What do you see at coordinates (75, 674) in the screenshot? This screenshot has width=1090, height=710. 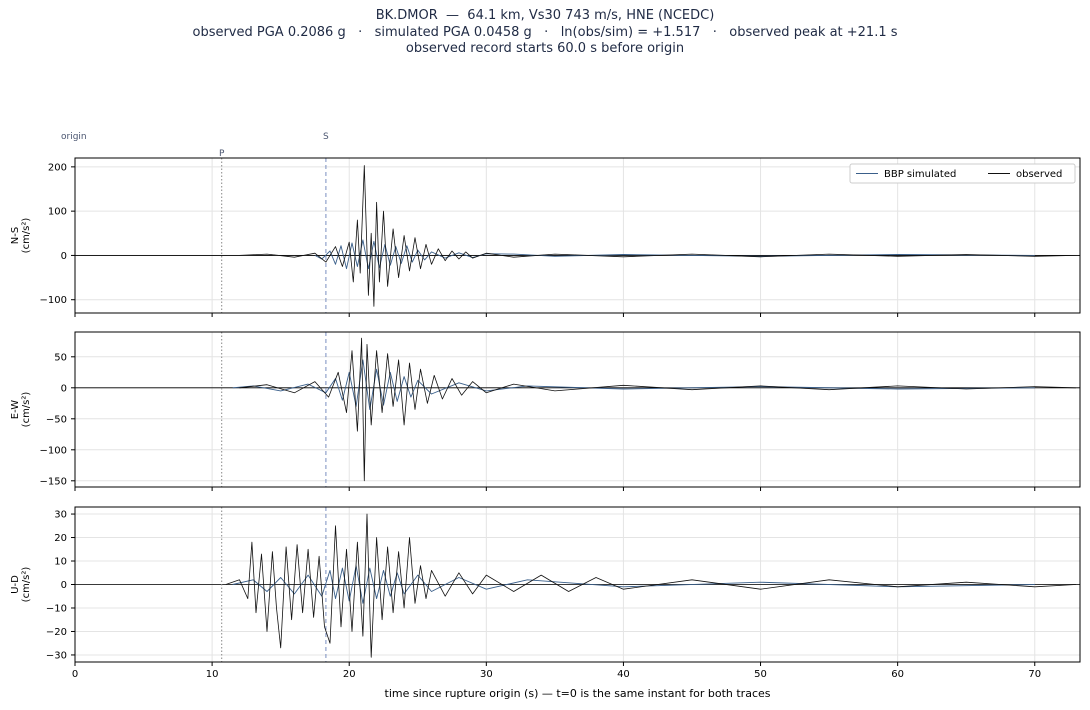 I see `x-tick-label: 0` at bounding box center [75, 674].